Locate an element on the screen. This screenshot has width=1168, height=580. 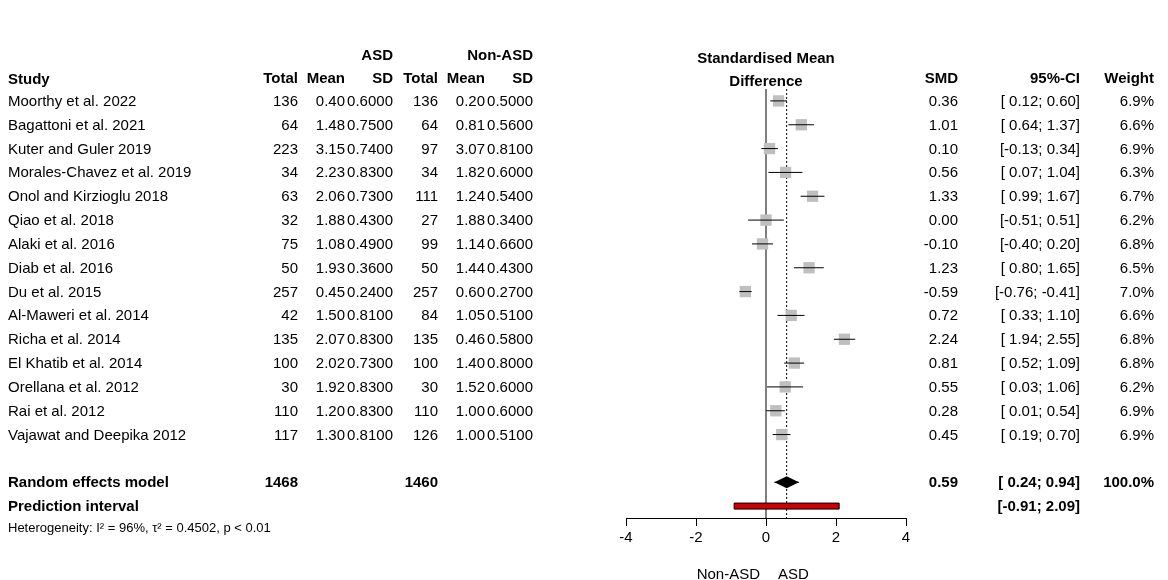
category-label: Random effects model is located at coordinates (88, 482).